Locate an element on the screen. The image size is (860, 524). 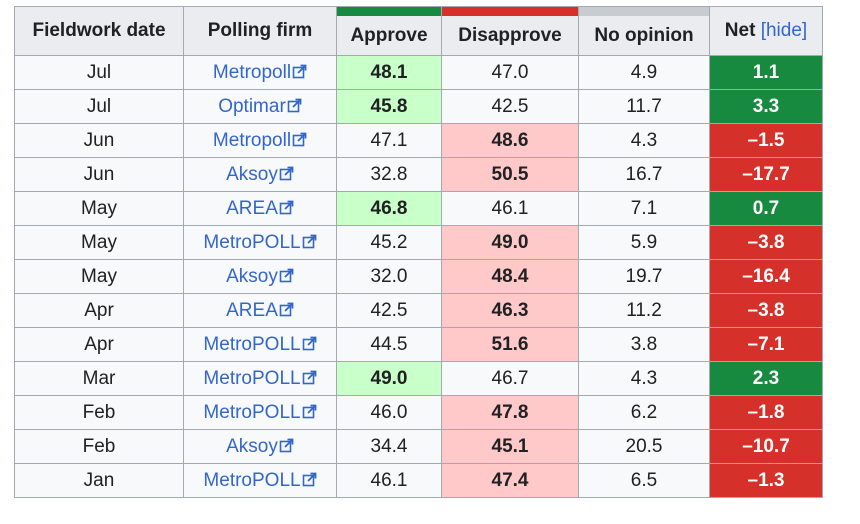
net-cell: 3.3 is located at coordinates (766, 106).